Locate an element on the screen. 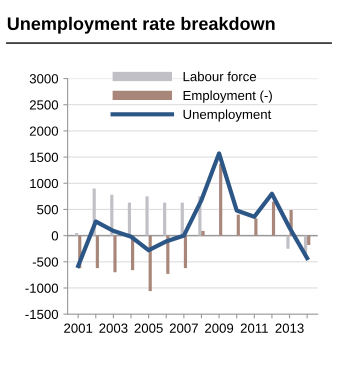 This screenshot has height=374, width=338. y-tick-label: 1000 is located at coordinates (44, 183).